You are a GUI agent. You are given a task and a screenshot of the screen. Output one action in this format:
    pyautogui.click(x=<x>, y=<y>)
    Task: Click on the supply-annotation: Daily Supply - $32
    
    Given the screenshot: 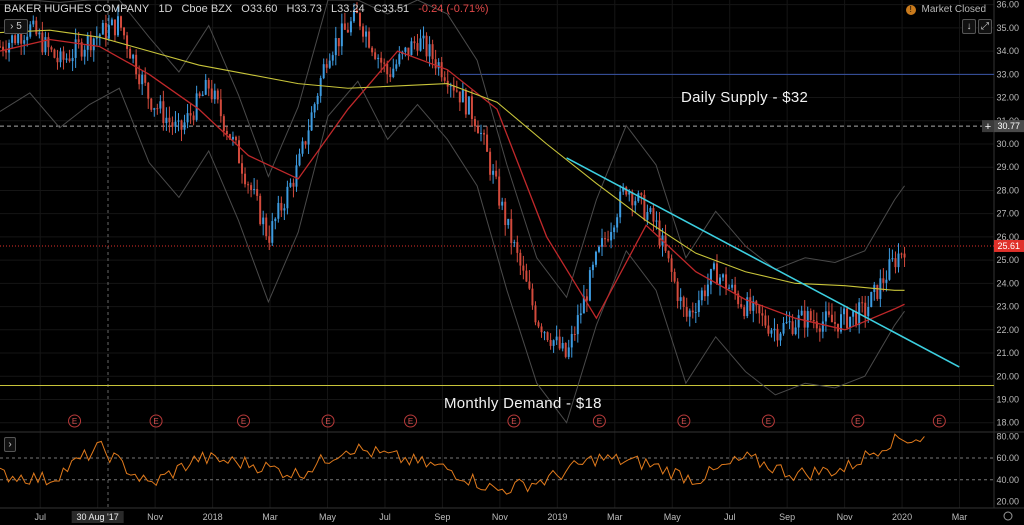 What is the action you would take?
    pyautogui.click(x=745, y=97)
    